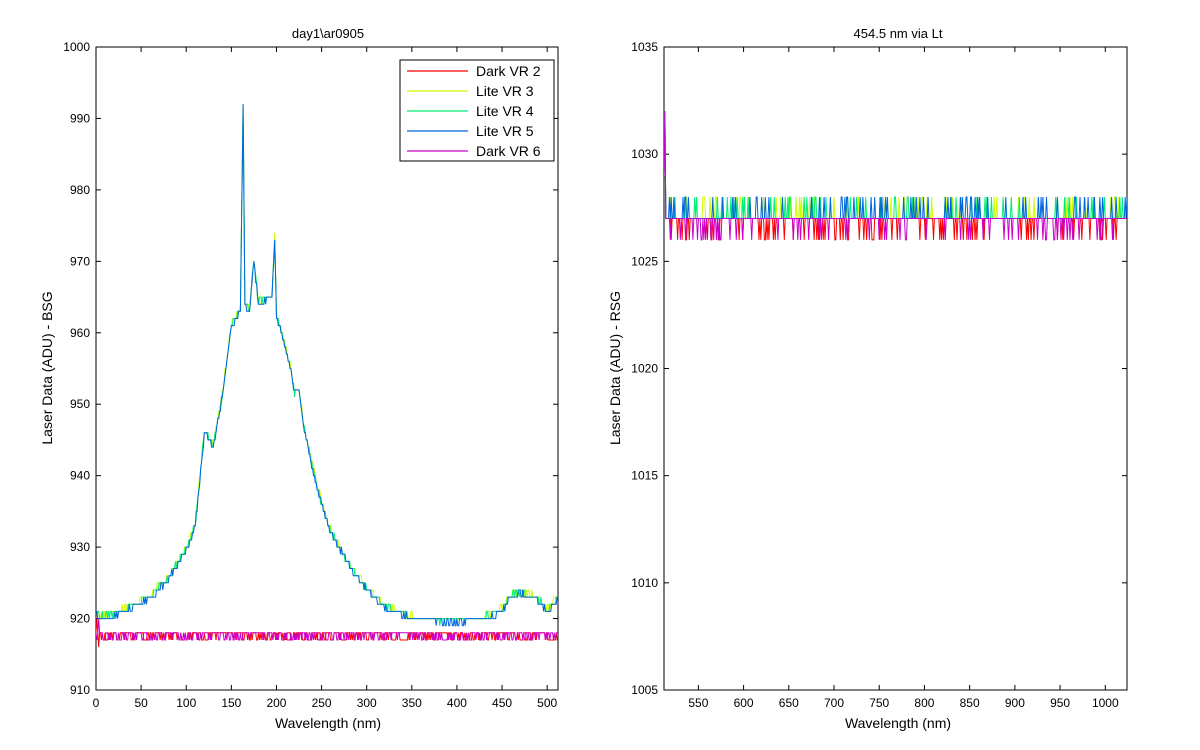  Describe the element at coordinates (970, 703) in the screenshot. I see `x-tick-label: 850` at that location.